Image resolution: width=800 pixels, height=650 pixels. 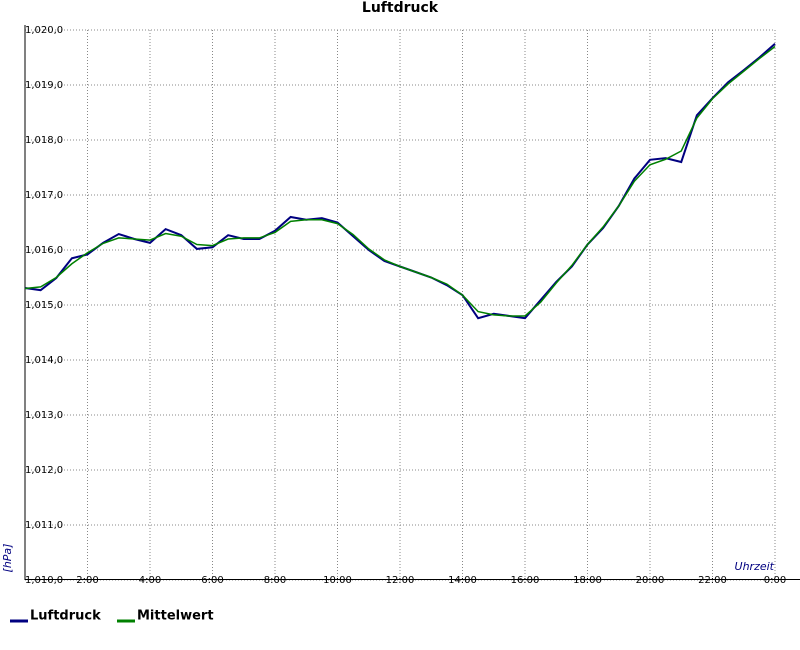 What do you see at coordinates (44, 415) in the screenshot?
I see `y-tick-label: 1,013,0` at bounding box center [44, 415].